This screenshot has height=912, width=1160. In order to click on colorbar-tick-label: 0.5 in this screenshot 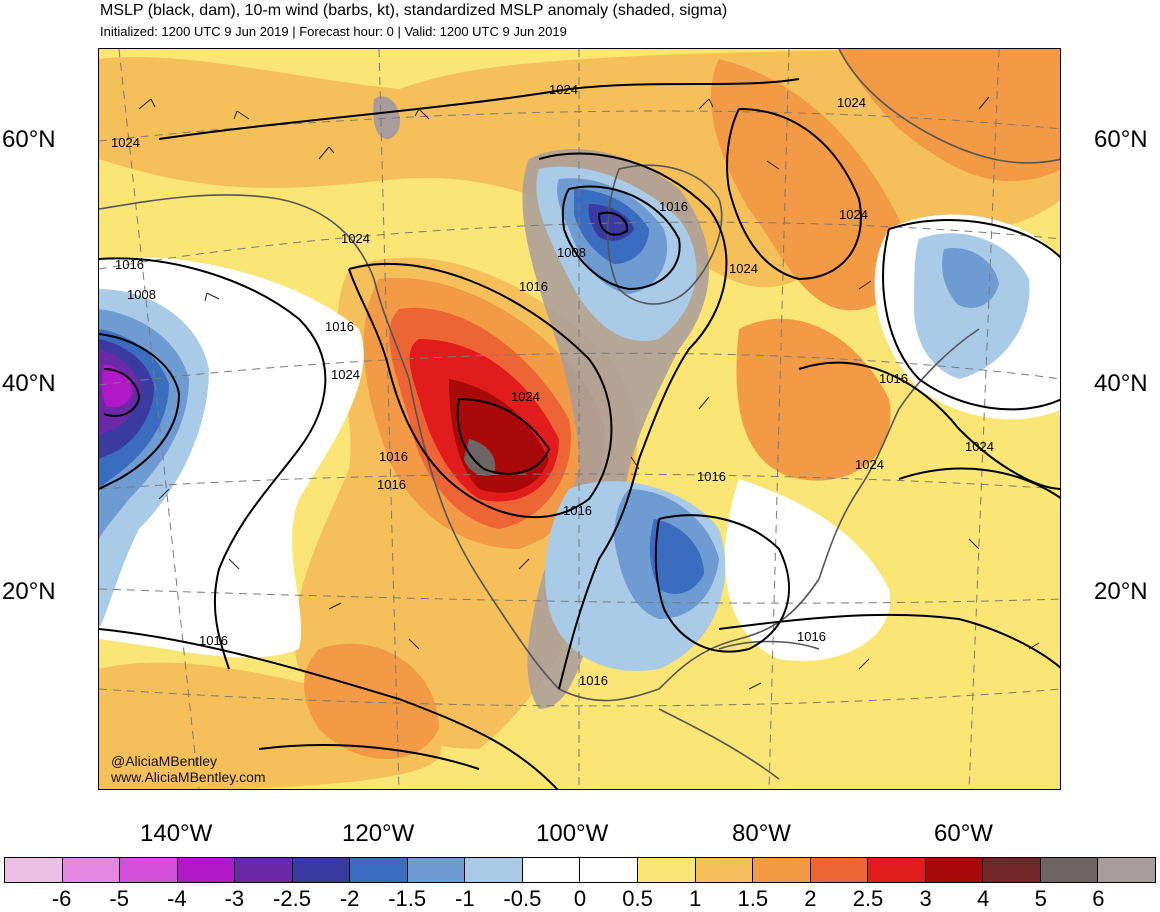, I will do `click(637, 898)`.